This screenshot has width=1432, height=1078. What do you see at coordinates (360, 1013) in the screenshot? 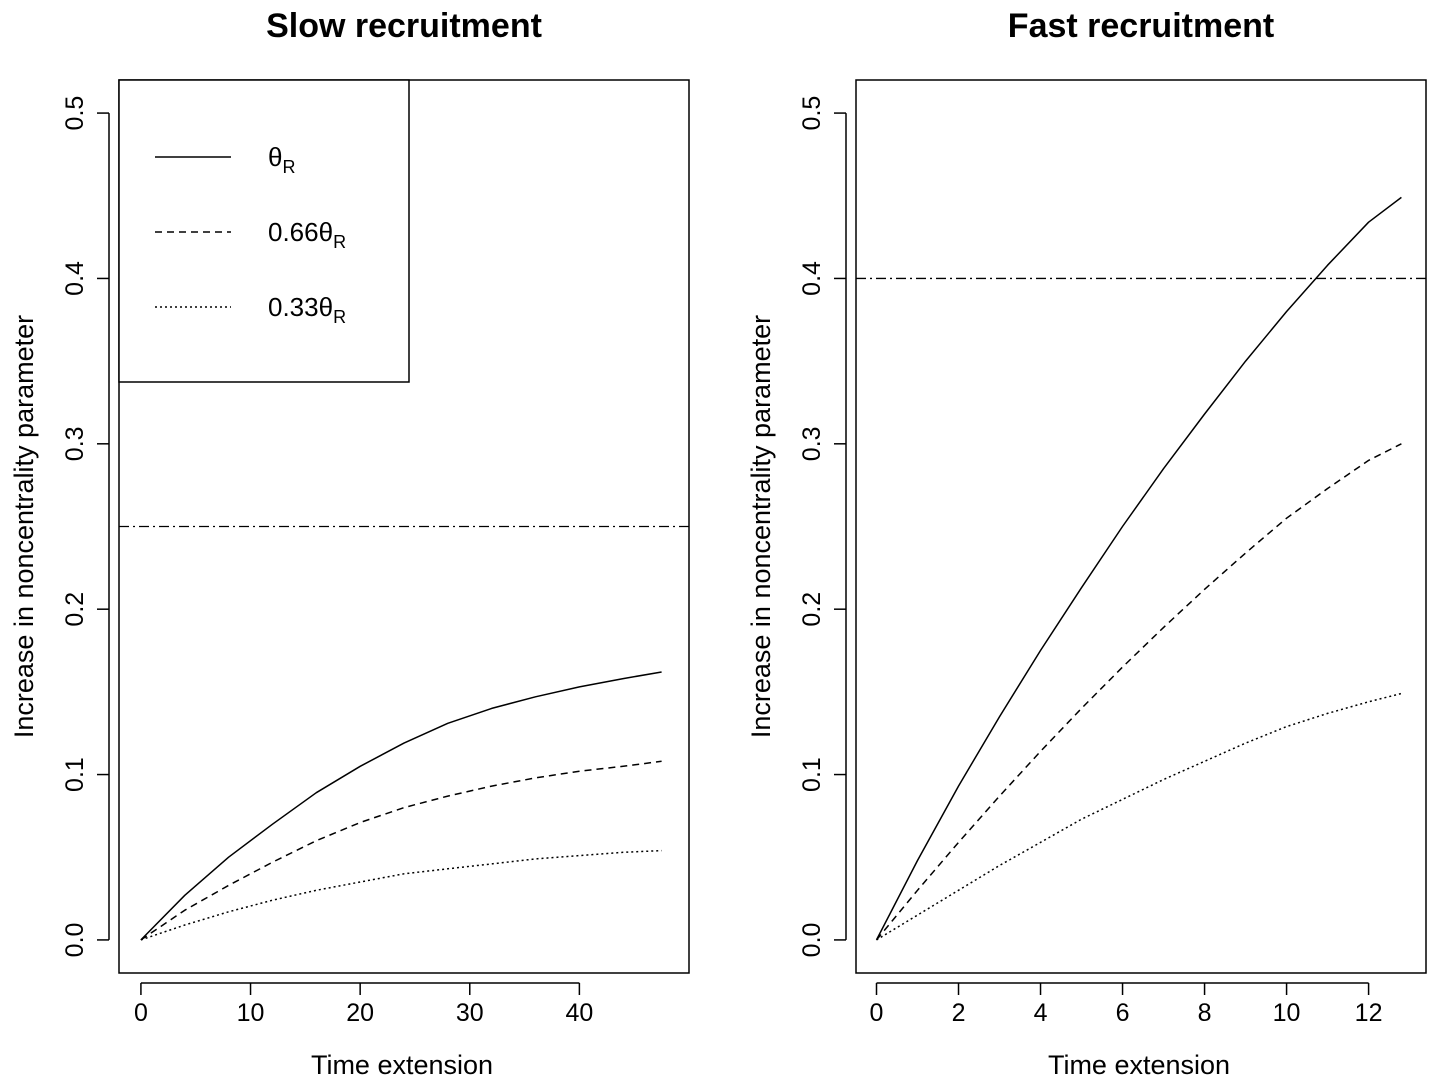
I see `x-tick-label: 20` at bounding box center [360, 1013].